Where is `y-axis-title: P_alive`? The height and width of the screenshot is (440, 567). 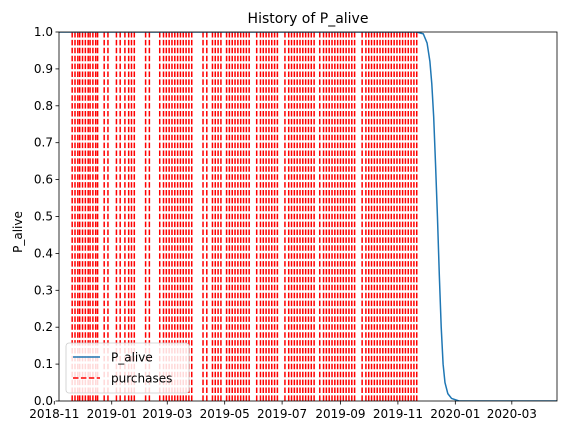 y-axis-title: P_alive is located at coordinates (18, 232).